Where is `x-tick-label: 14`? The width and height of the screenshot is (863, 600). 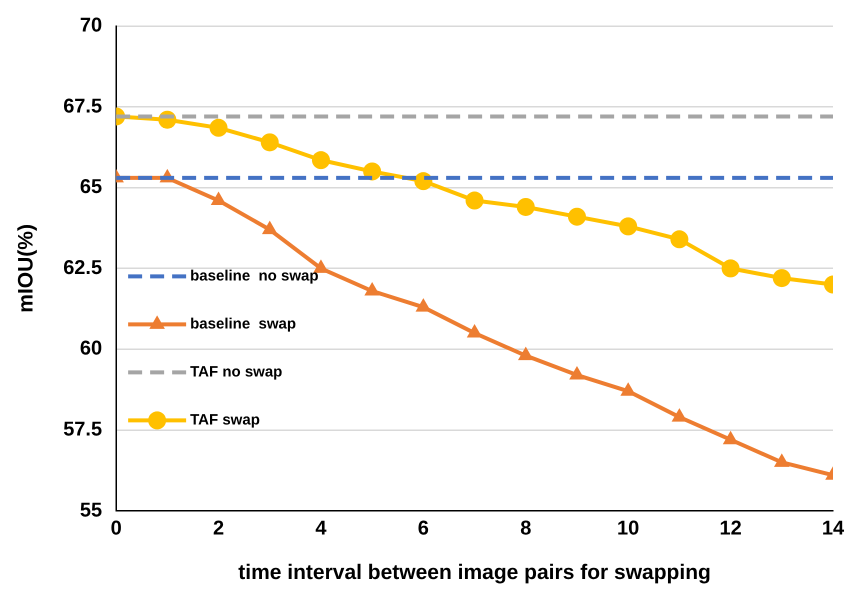
x-tick-label: 14 is located at coordinates (833, 528).